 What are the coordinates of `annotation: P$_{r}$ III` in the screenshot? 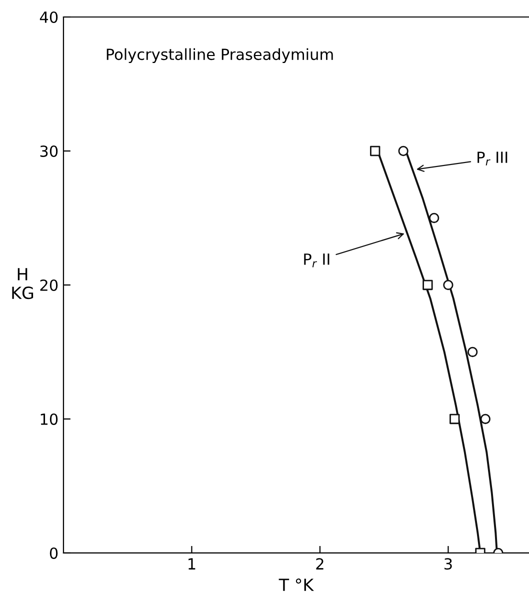 It's located at (493, 159).